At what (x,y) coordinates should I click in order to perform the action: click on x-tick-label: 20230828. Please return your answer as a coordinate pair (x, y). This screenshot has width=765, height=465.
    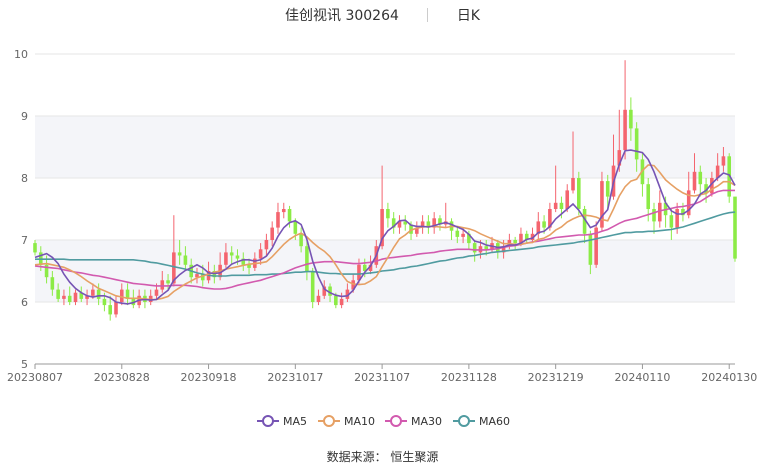
    Looking at the image, I should click on (122, 377).